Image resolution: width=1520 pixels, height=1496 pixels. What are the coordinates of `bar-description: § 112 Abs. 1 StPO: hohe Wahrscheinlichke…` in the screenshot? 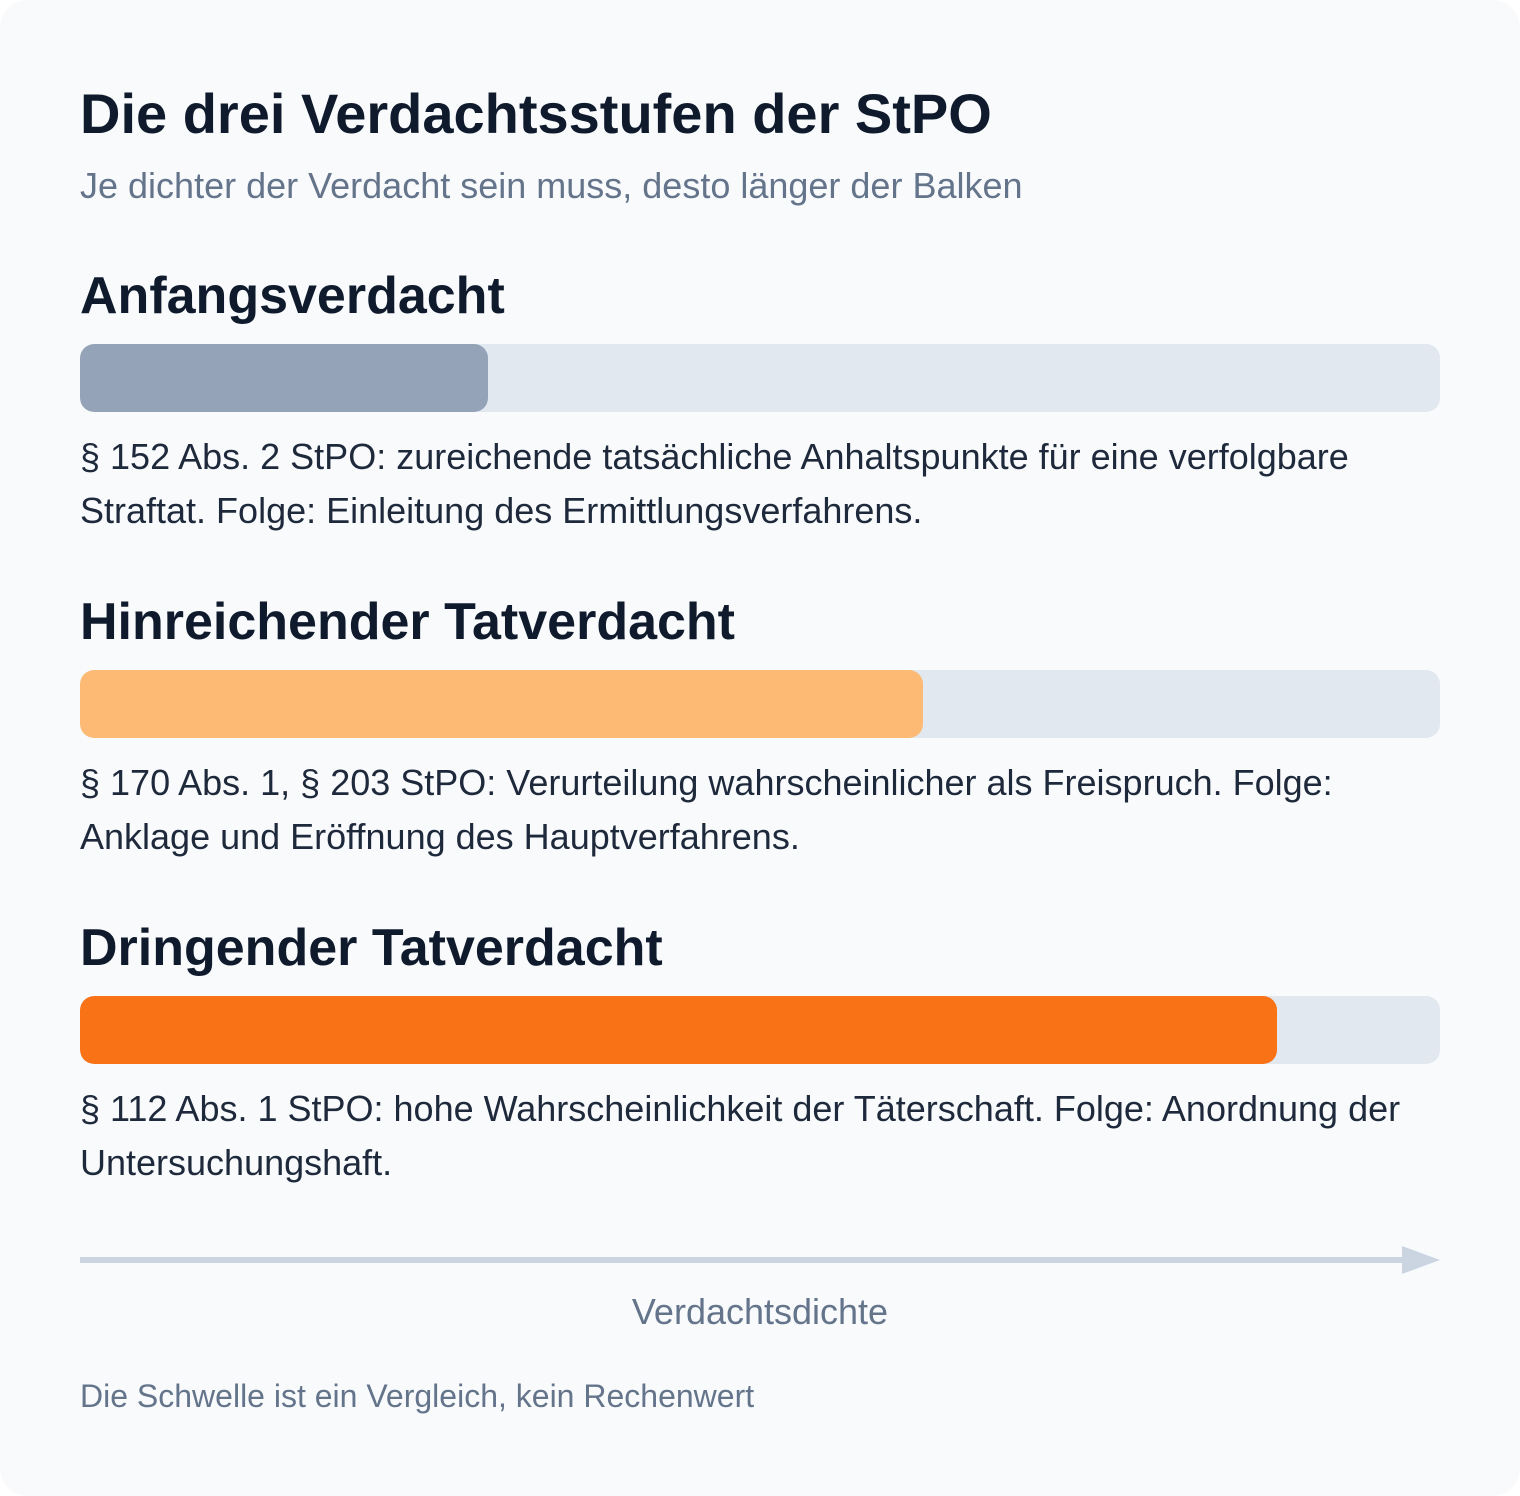 It's located at (740, 1135).